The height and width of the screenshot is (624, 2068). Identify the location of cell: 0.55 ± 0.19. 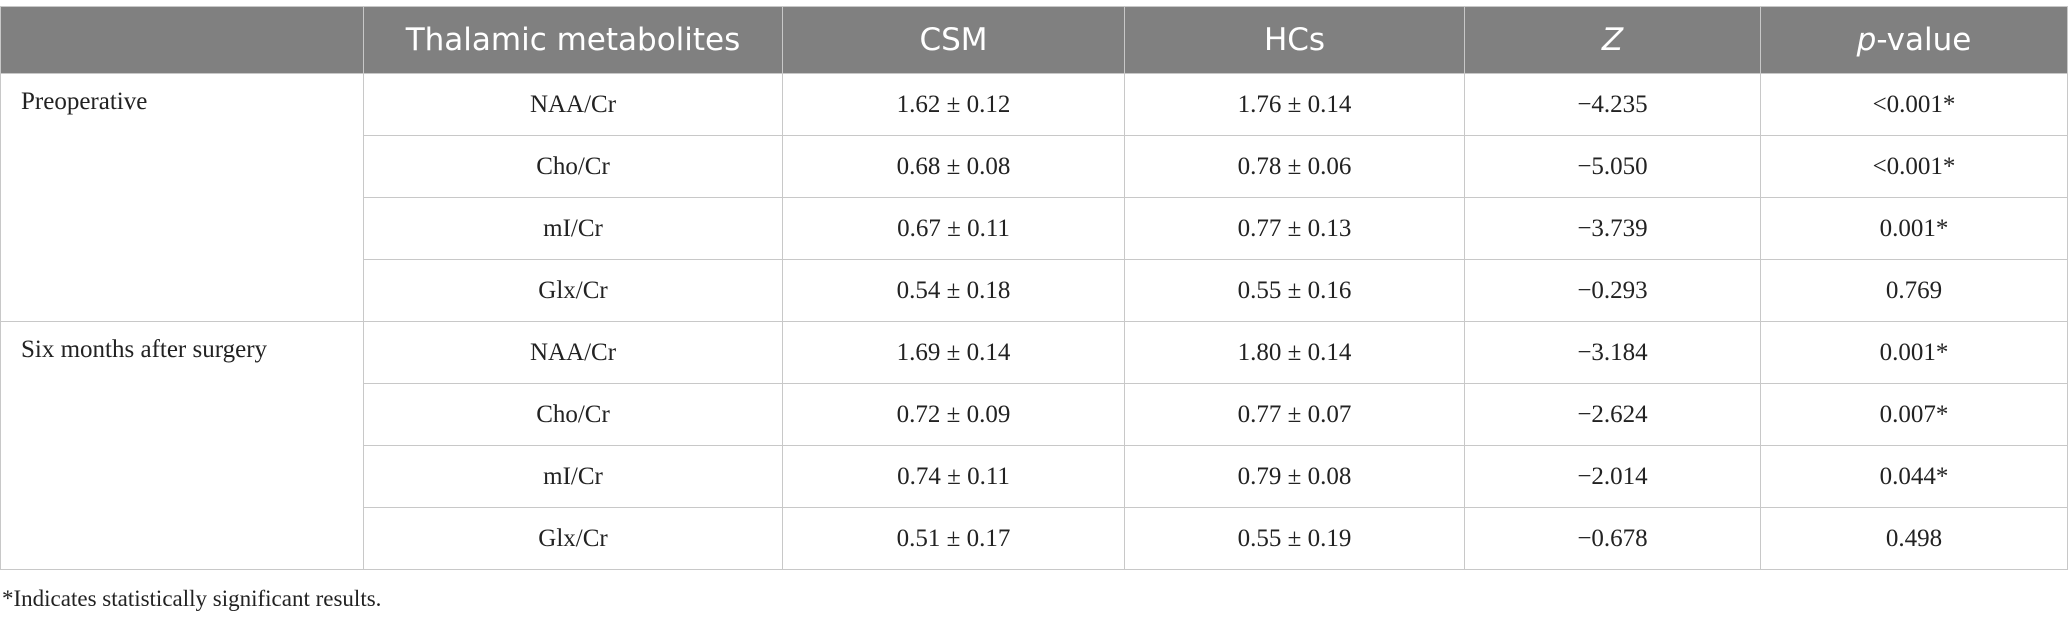
(1294, 538).